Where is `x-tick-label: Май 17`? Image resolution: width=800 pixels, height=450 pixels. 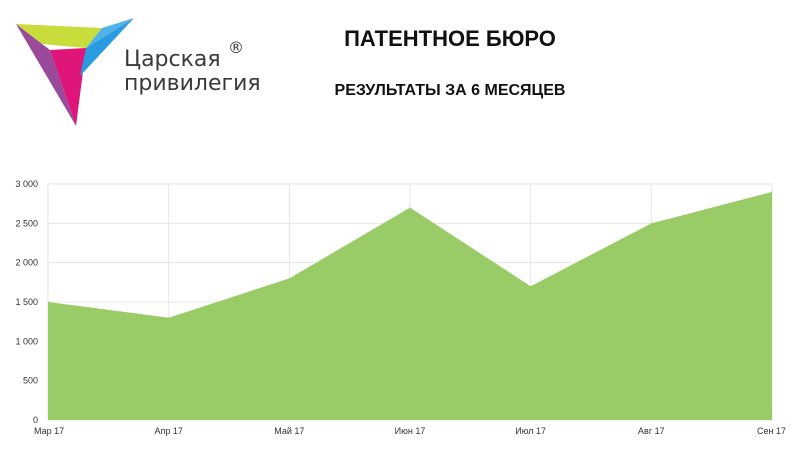 x-tick-label: Май 17 is located at coordinates (289, 431).